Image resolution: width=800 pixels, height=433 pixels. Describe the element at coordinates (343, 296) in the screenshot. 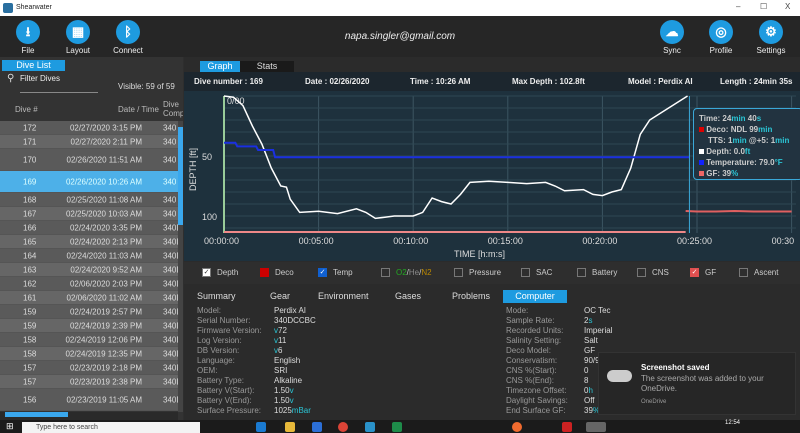

I see `tab-environment: Environment` at that location.